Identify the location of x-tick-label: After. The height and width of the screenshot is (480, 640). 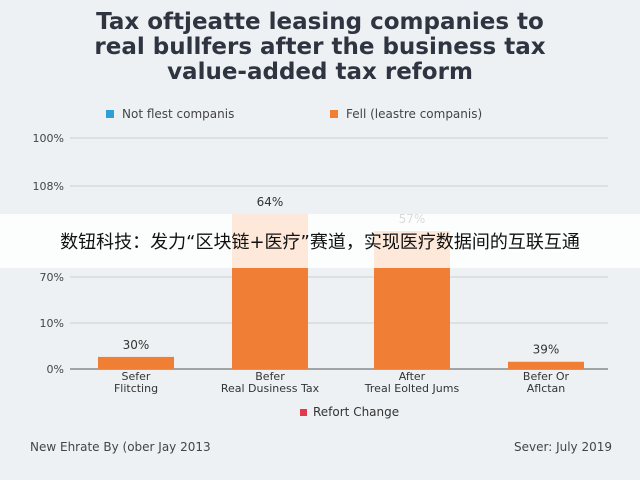
(412, 376).